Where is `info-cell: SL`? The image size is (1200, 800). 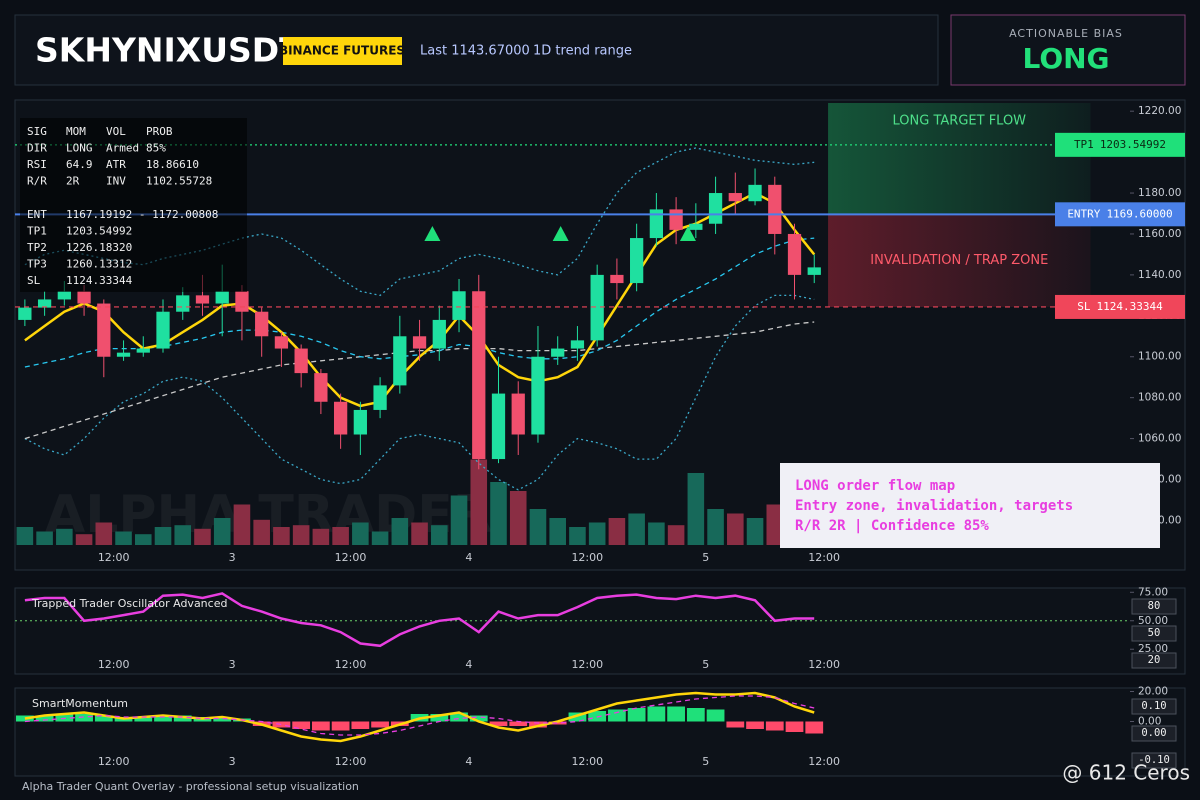 info-cell: SL is located at coordinates (34, 280).